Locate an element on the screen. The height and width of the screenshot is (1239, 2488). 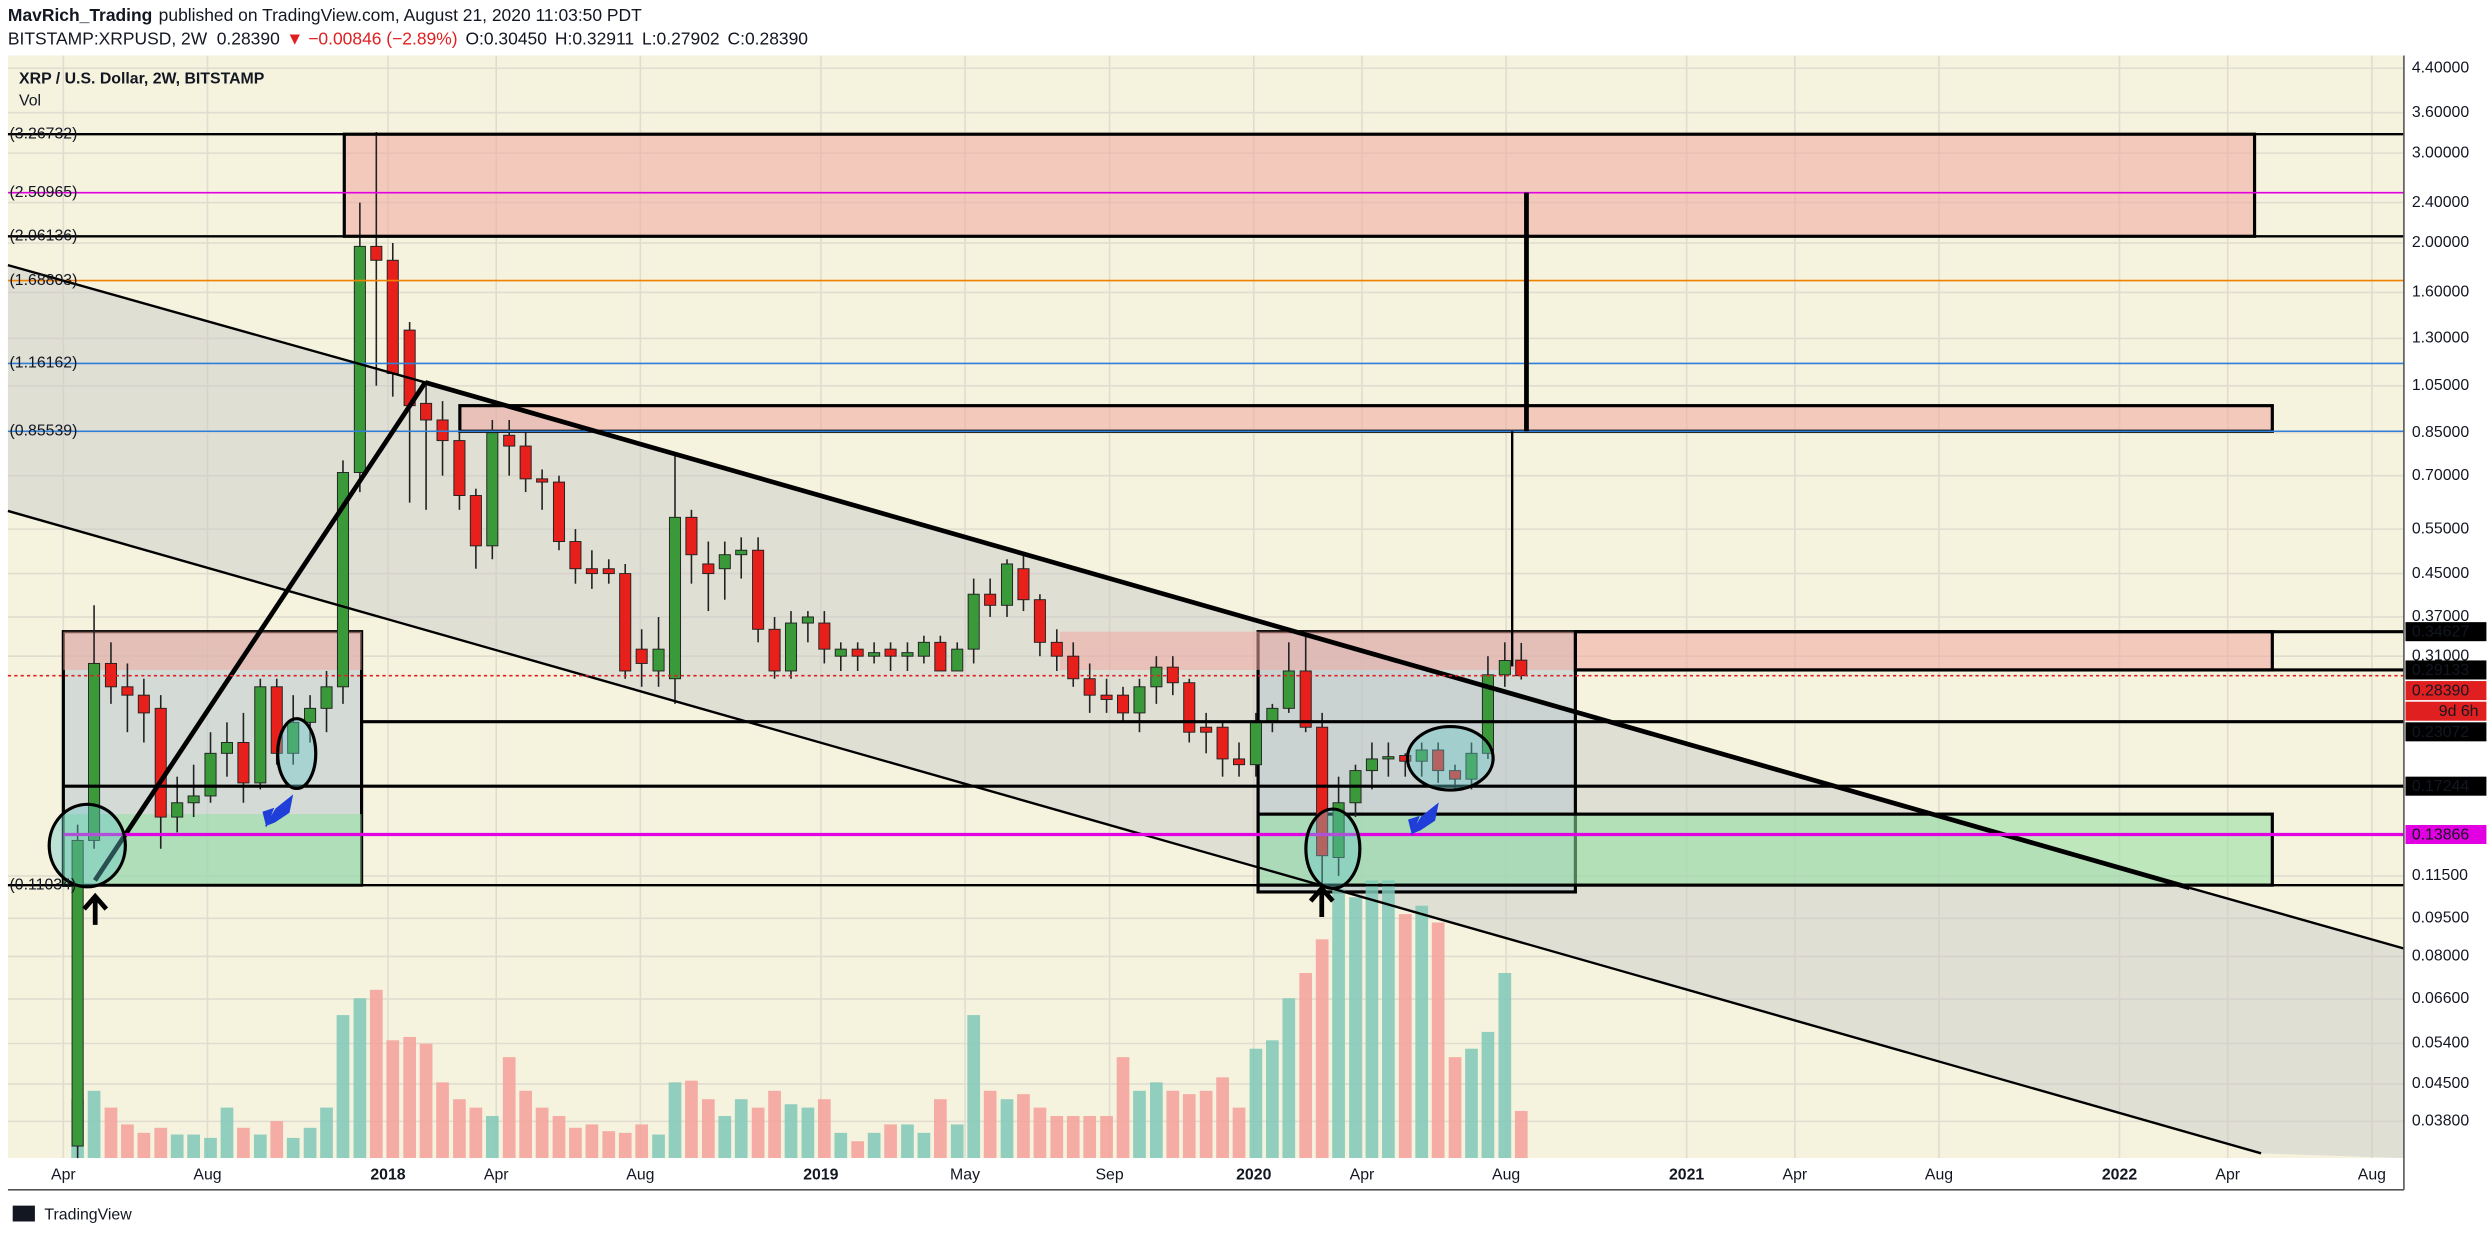
y-tick-label: 0.70000 is located at coordinates (2441, 475).